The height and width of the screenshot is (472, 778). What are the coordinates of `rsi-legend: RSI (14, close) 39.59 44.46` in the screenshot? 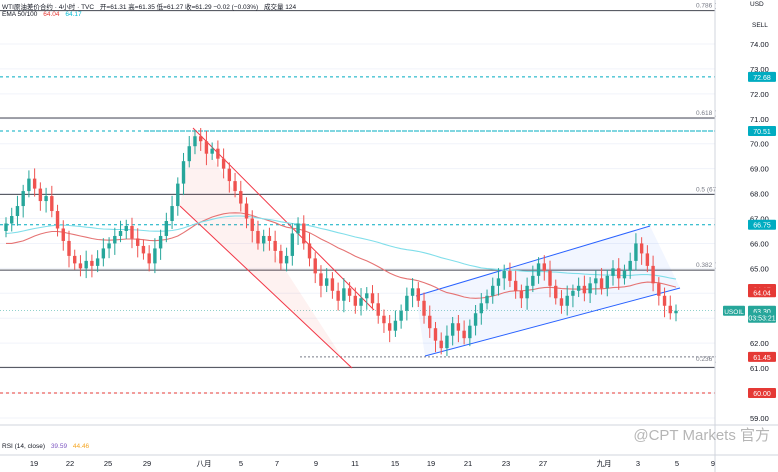 It's located at (47, 446).